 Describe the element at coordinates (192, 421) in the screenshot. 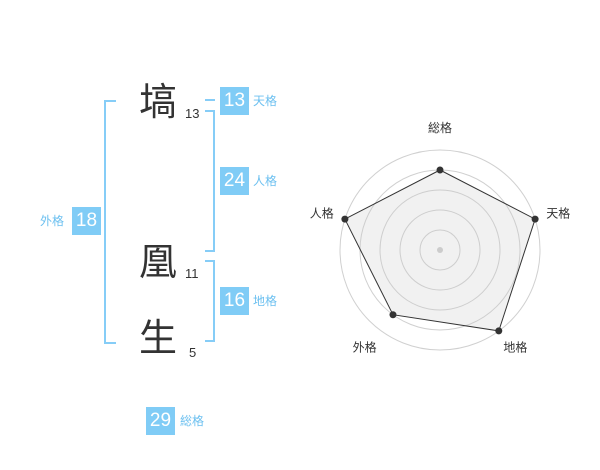

I see `soukaku-label: 総格` at that location.